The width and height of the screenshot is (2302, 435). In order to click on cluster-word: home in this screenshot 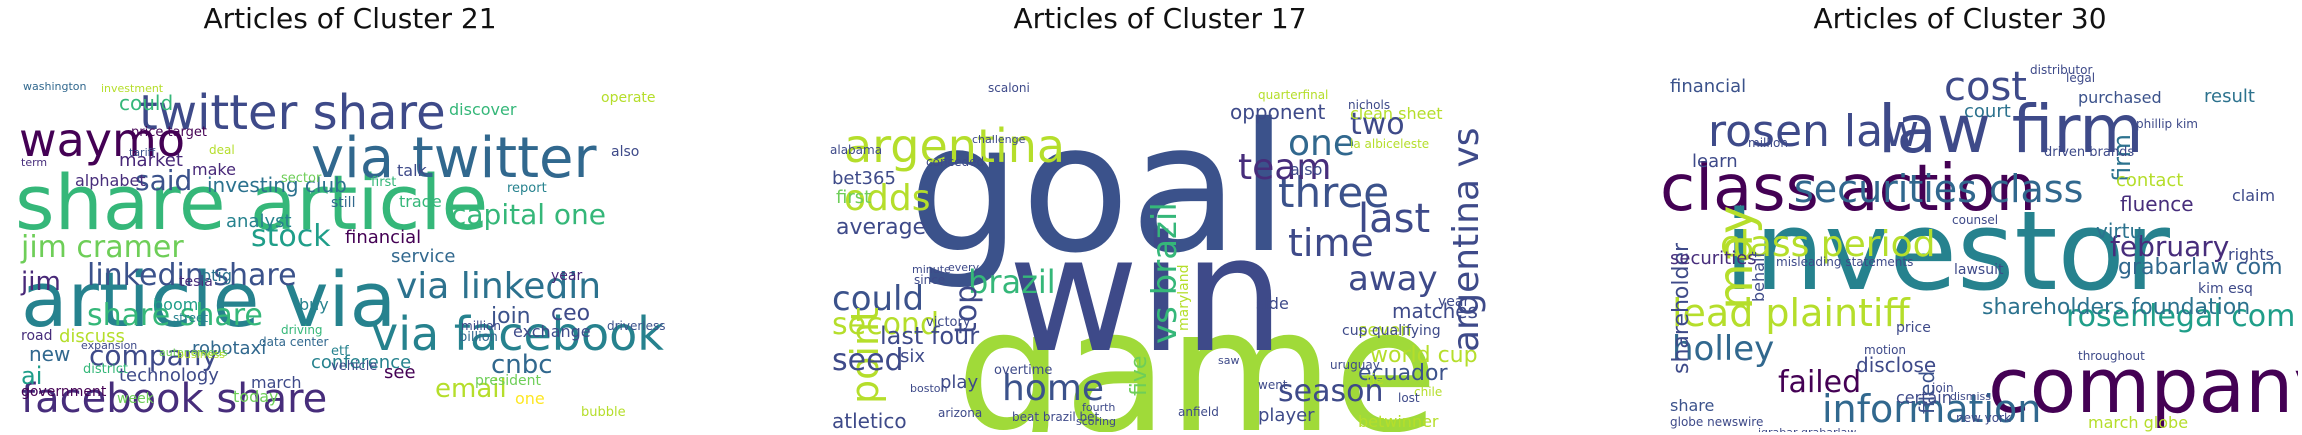, I will do `click(1053, 388)`.